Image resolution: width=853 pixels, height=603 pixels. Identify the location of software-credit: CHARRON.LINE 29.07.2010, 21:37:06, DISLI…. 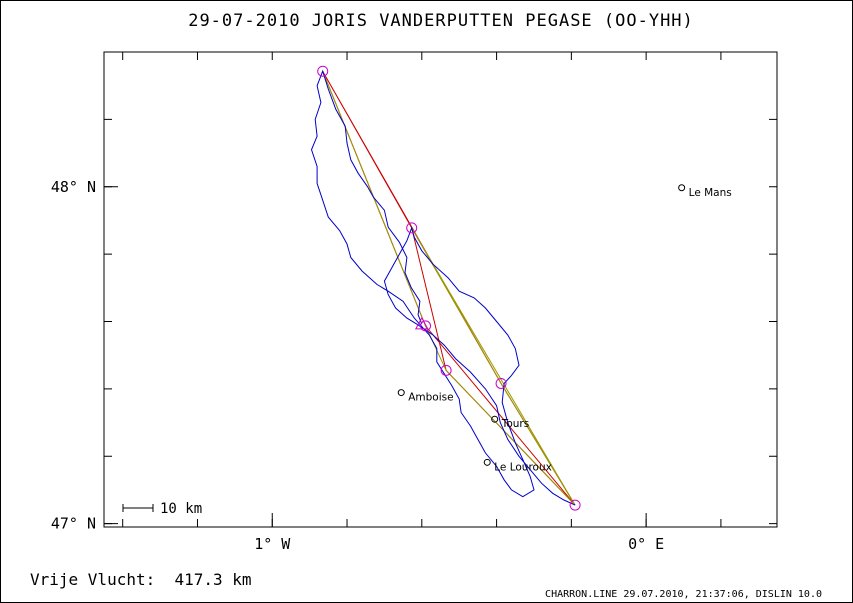
(683, 594).